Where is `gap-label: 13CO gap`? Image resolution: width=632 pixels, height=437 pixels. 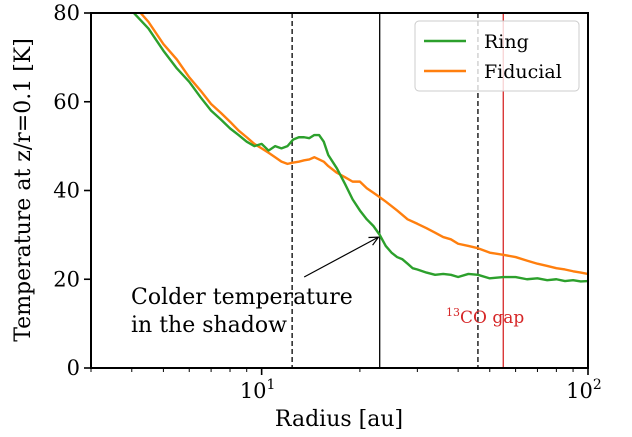 gap-label: 13CO gap is located at coordinates (485, 317).